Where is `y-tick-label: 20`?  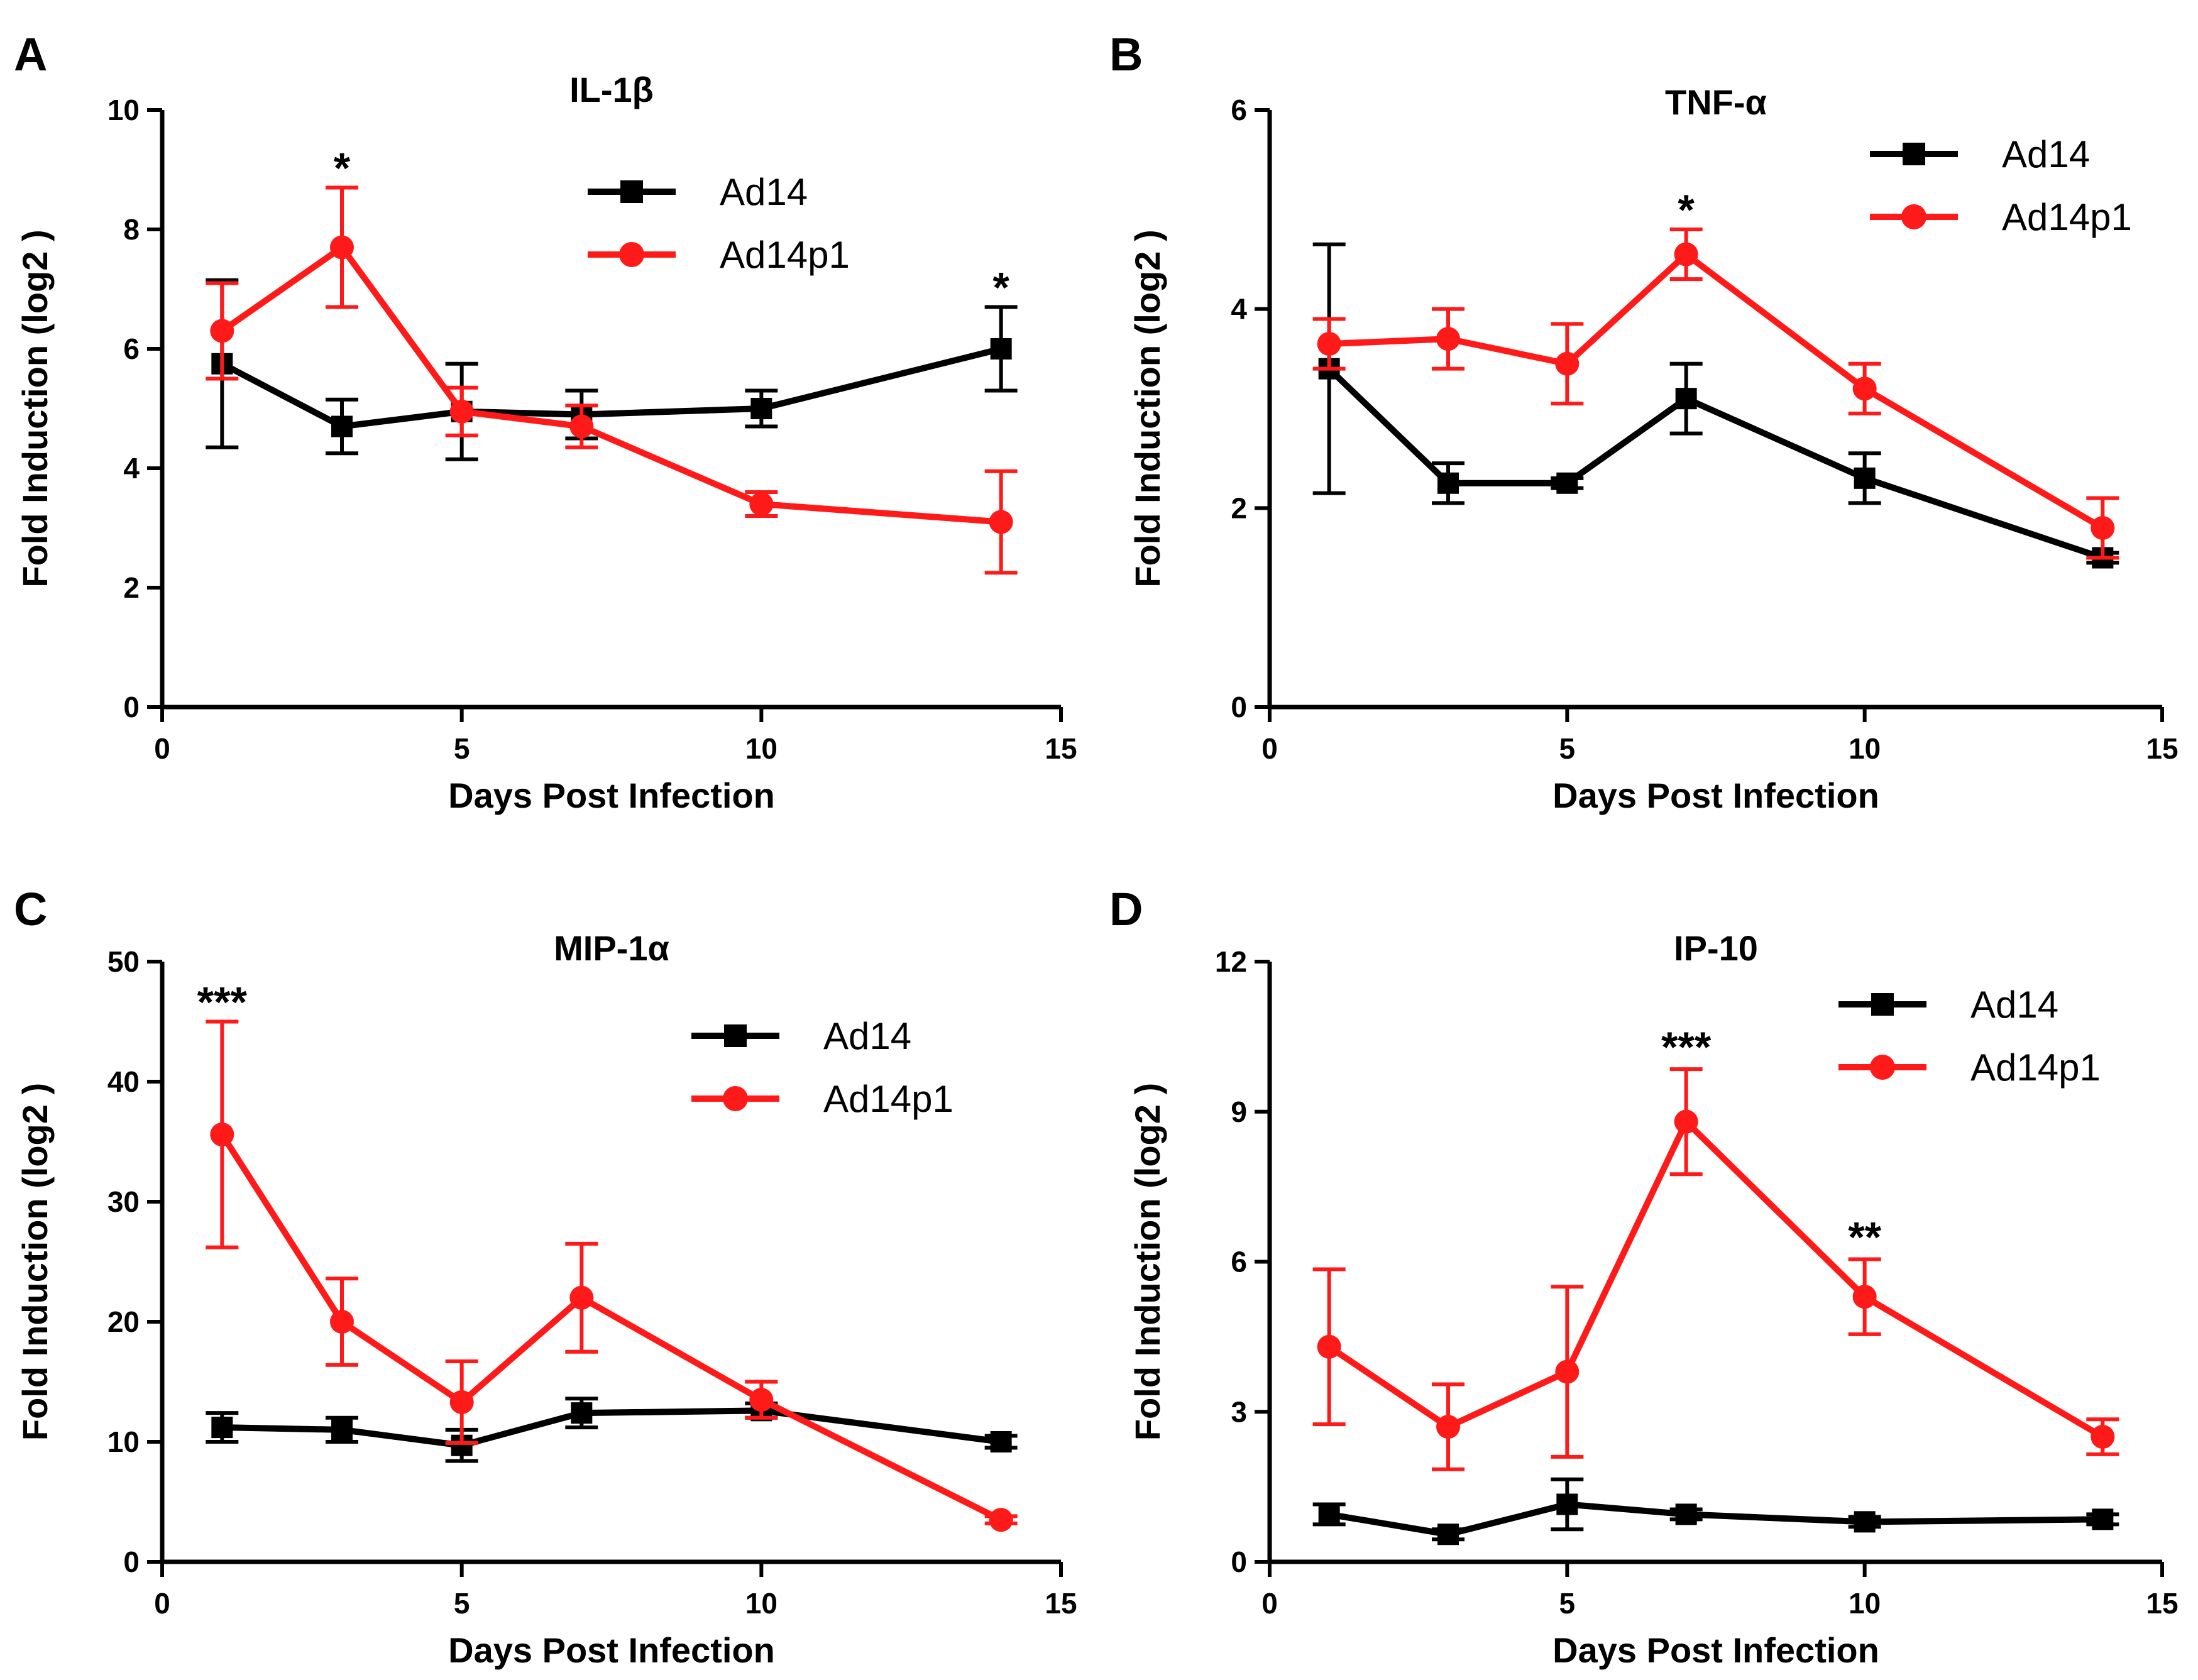
y-tick-label: 20 is located at coordinates (123, 1321).